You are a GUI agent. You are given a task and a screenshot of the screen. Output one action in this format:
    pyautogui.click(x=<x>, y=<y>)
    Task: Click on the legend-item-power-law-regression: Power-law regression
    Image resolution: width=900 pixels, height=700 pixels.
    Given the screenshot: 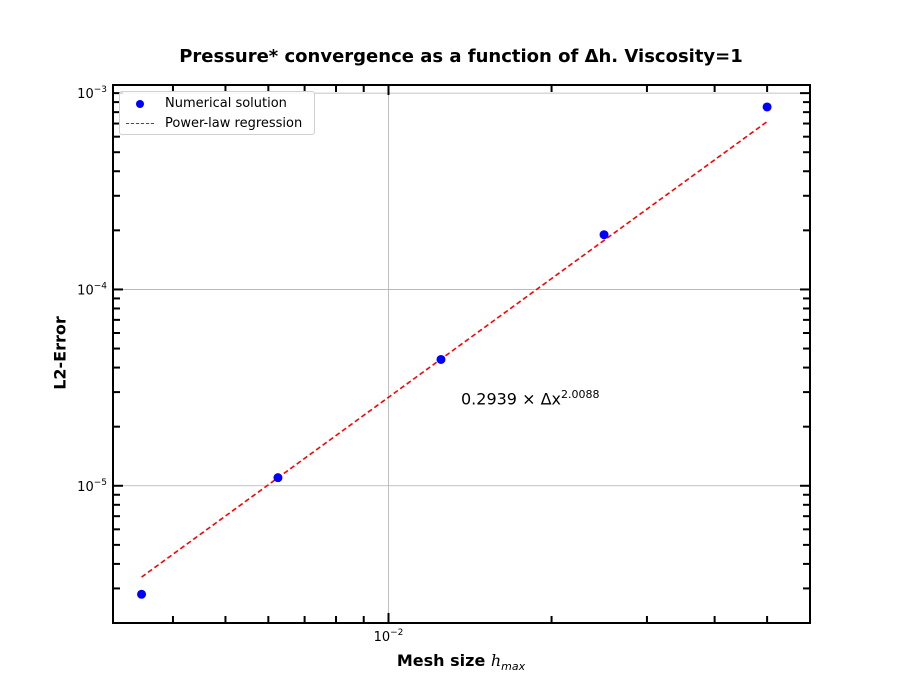 What is the action you would take?
    pyautogui.click(x=217, y=124)
    